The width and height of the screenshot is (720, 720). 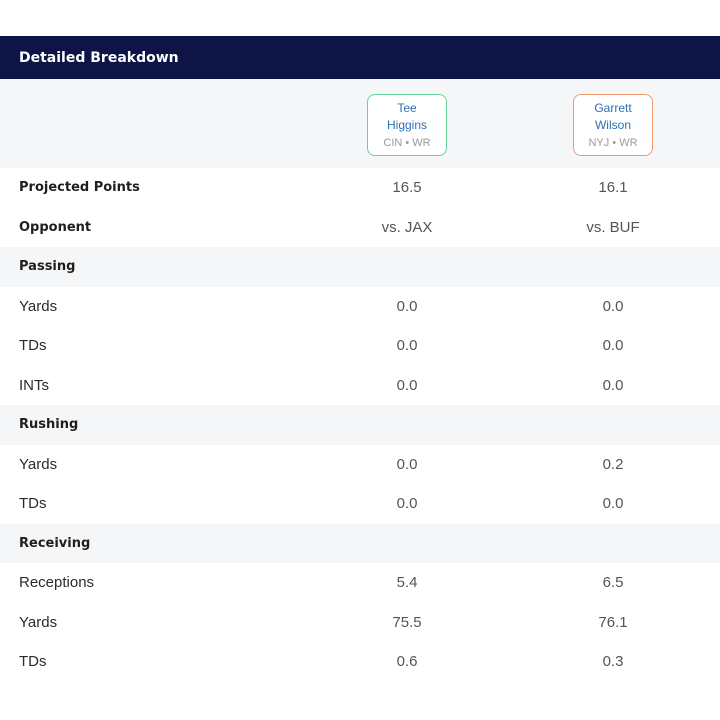 I want to click on player-name: Garrett Wilson, so click(x=613, y=116).